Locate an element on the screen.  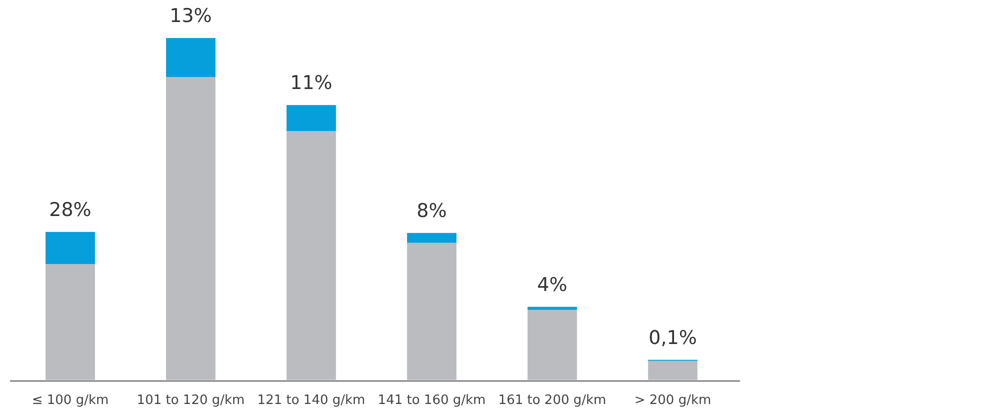
annotation: 4% is located at coordinates (552, 285).